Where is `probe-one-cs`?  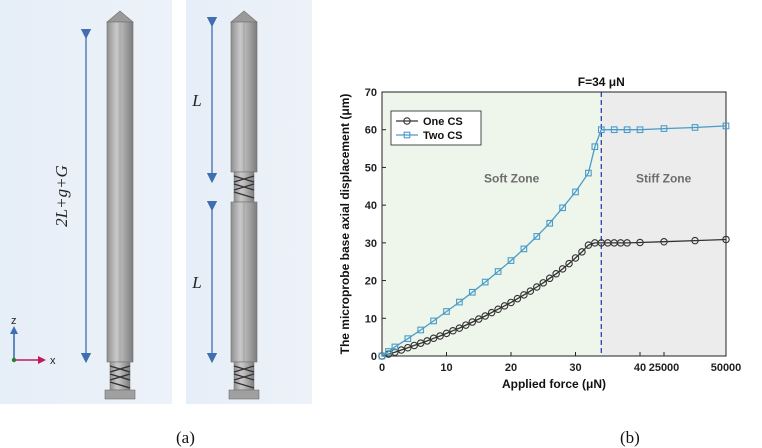 probe-one-cs is located at coordinates (120, 205).